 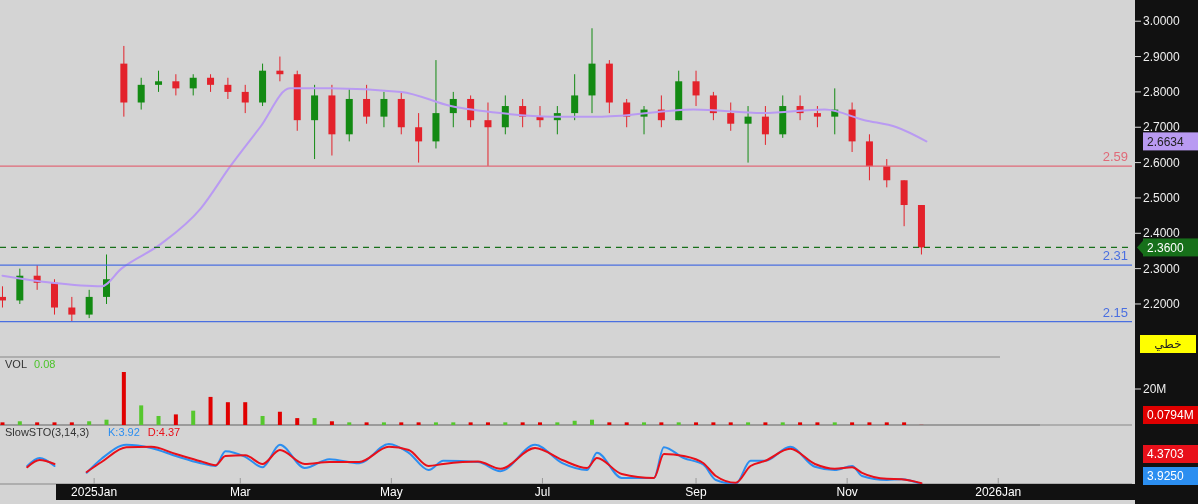 What do you see at coordinates (124, 432) in the screenshot?
I see `series-label: K:3.92` at bounding box center [124, 432].